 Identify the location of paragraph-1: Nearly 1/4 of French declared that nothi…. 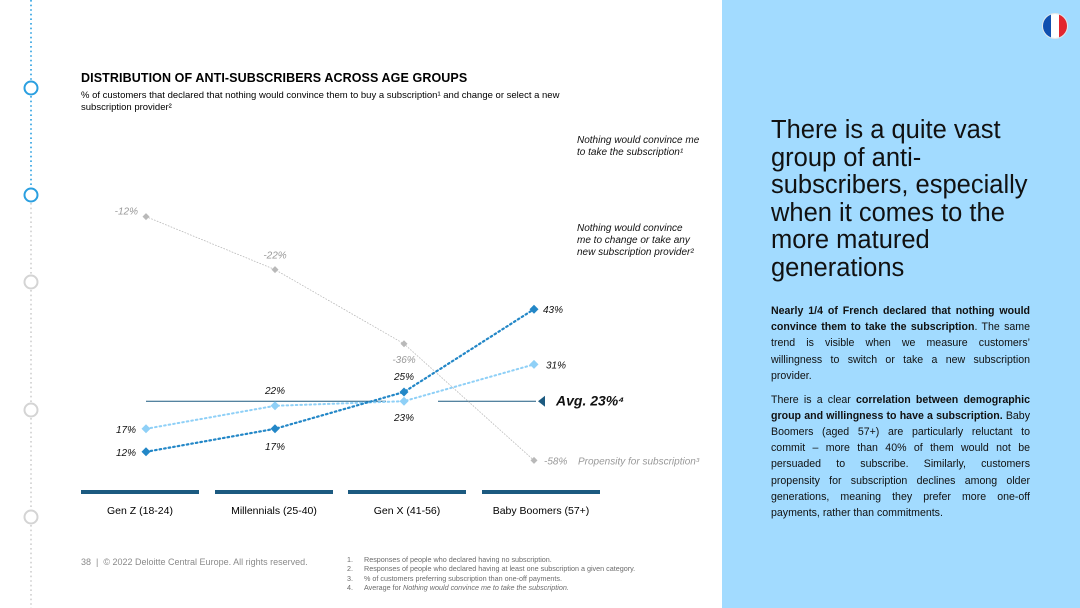
(900, 343).